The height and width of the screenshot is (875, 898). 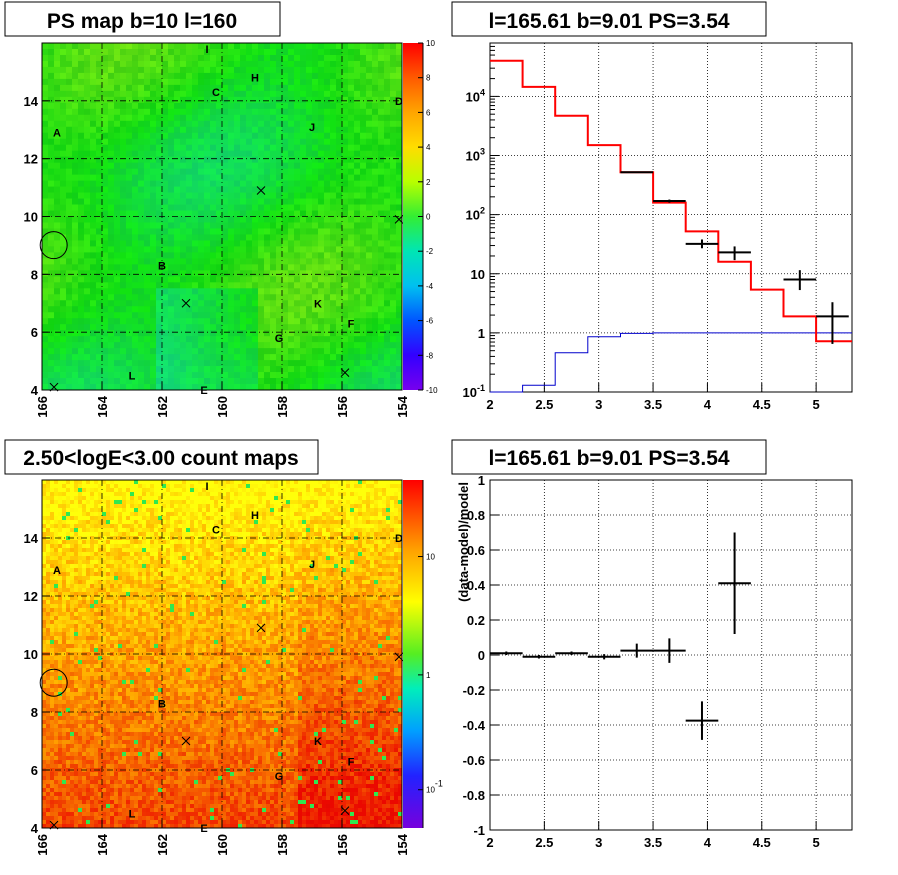 What do you see at coordinates (399, 219) in the screenshot?
I see `cross-marker` at bounding box center [399, 219].